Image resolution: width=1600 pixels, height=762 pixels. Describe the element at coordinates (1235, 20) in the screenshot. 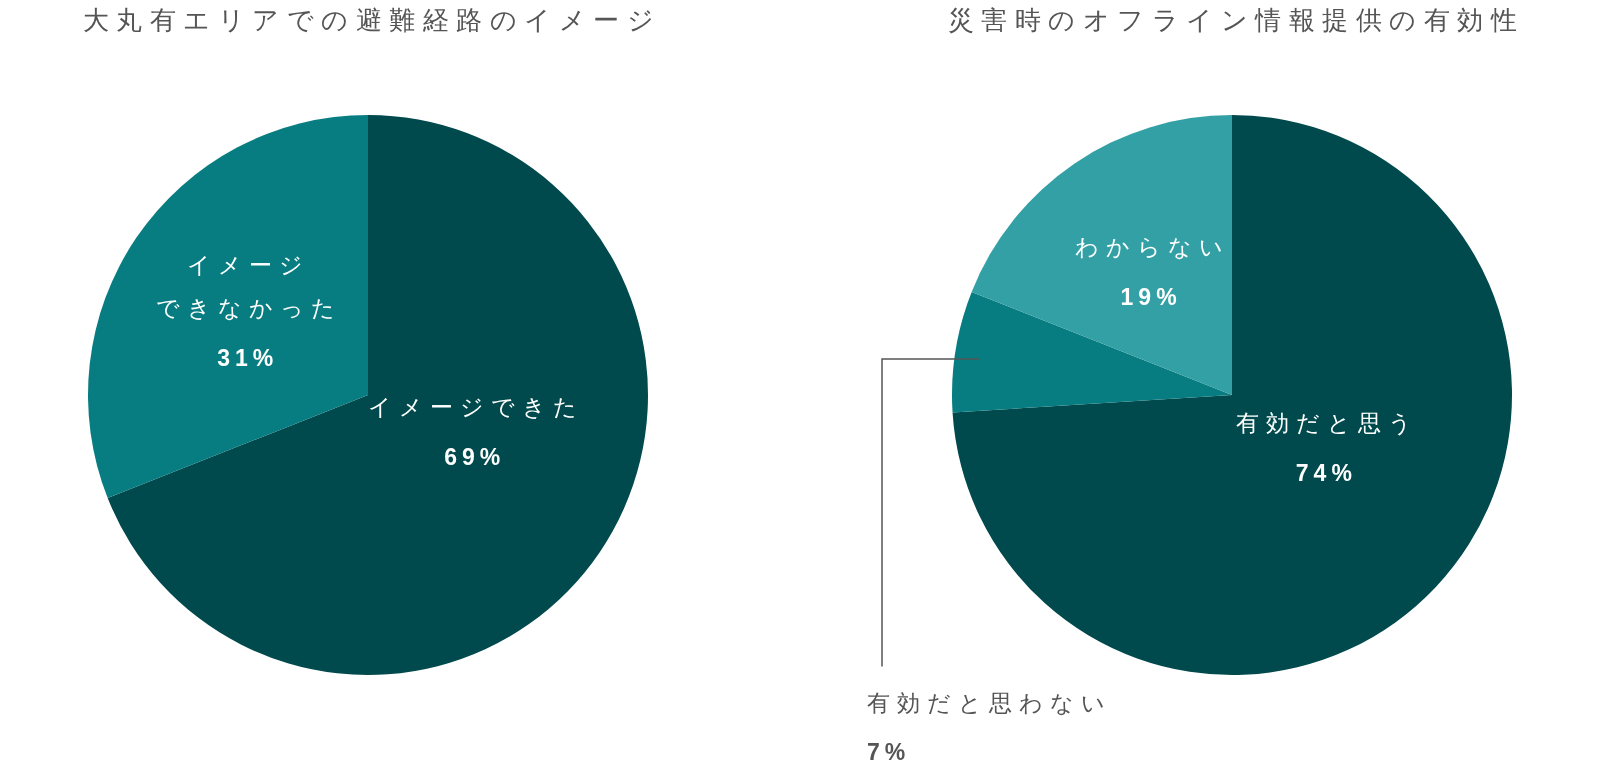

I see `title: 災害時のオフライン情報提供の有効性` at that location.